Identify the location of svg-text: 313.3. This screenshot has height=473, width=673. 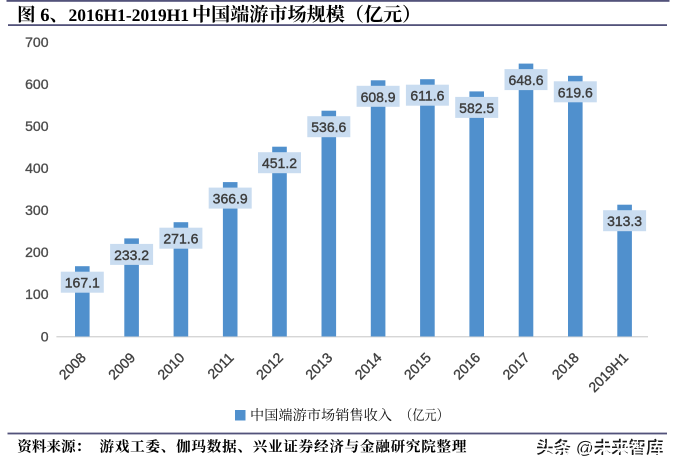
(624, 221).